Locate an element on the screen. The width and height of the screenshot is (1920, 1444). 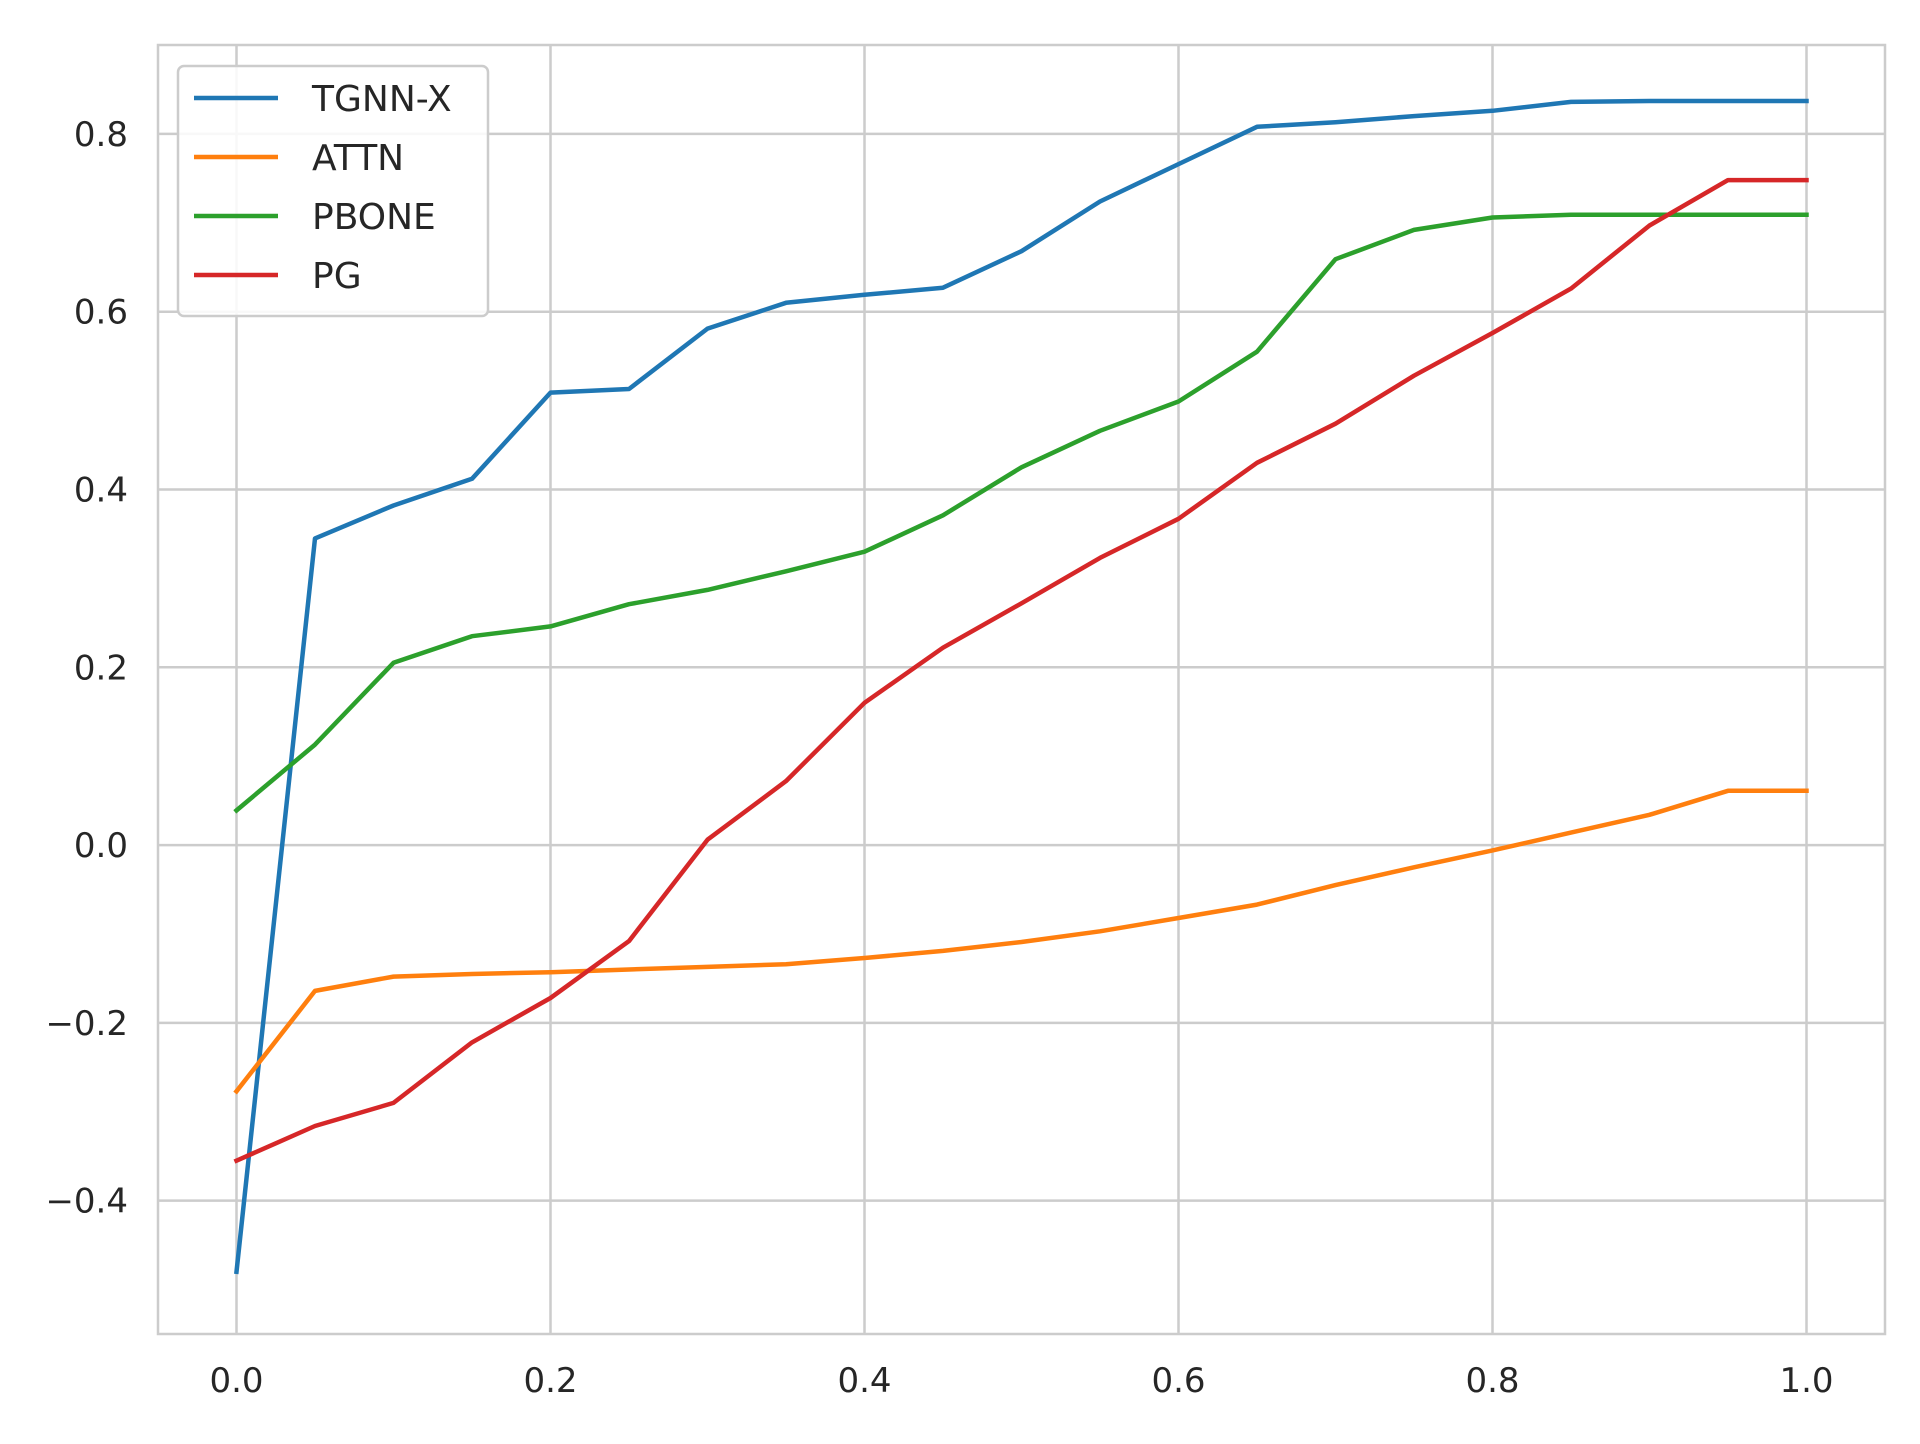
legend-box is located at coordinates (333, 191).